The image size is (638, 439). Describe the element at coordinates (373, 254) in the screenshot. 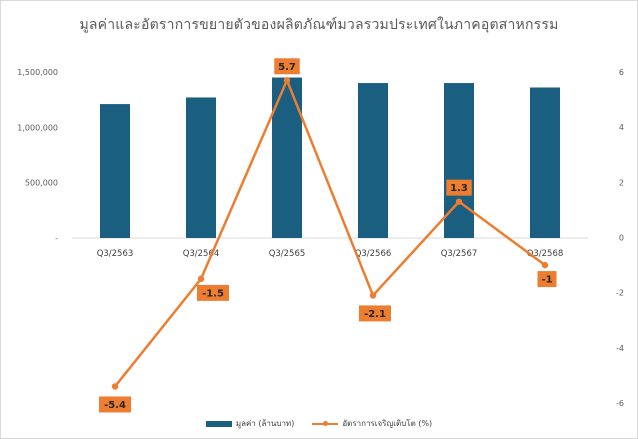

I see `x-category-label: Q3/2566` at that location.